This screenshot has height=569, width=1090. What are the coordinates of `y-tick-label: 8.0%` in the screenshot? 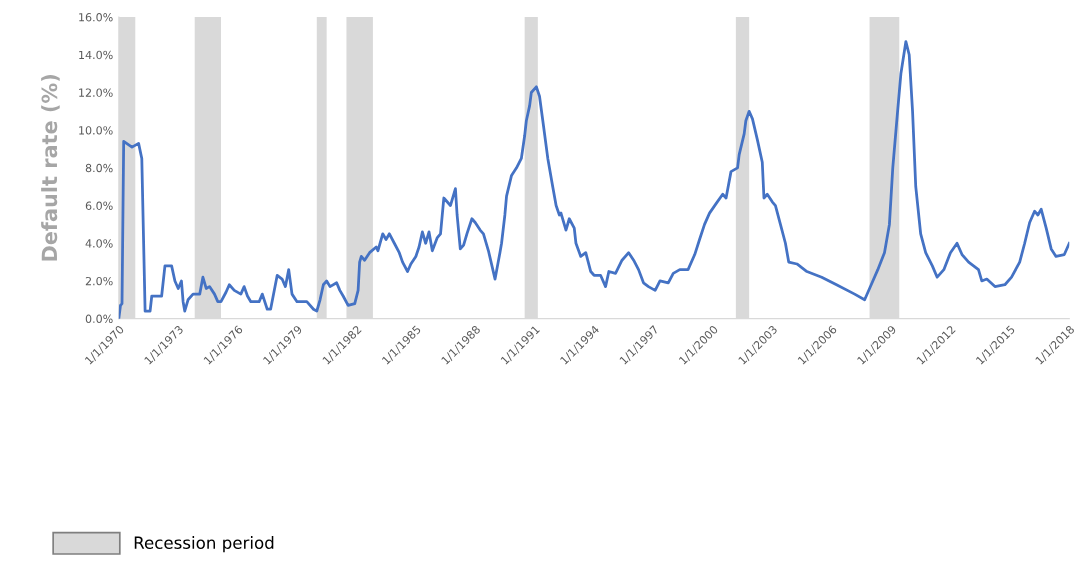 It's located at (99, 168).